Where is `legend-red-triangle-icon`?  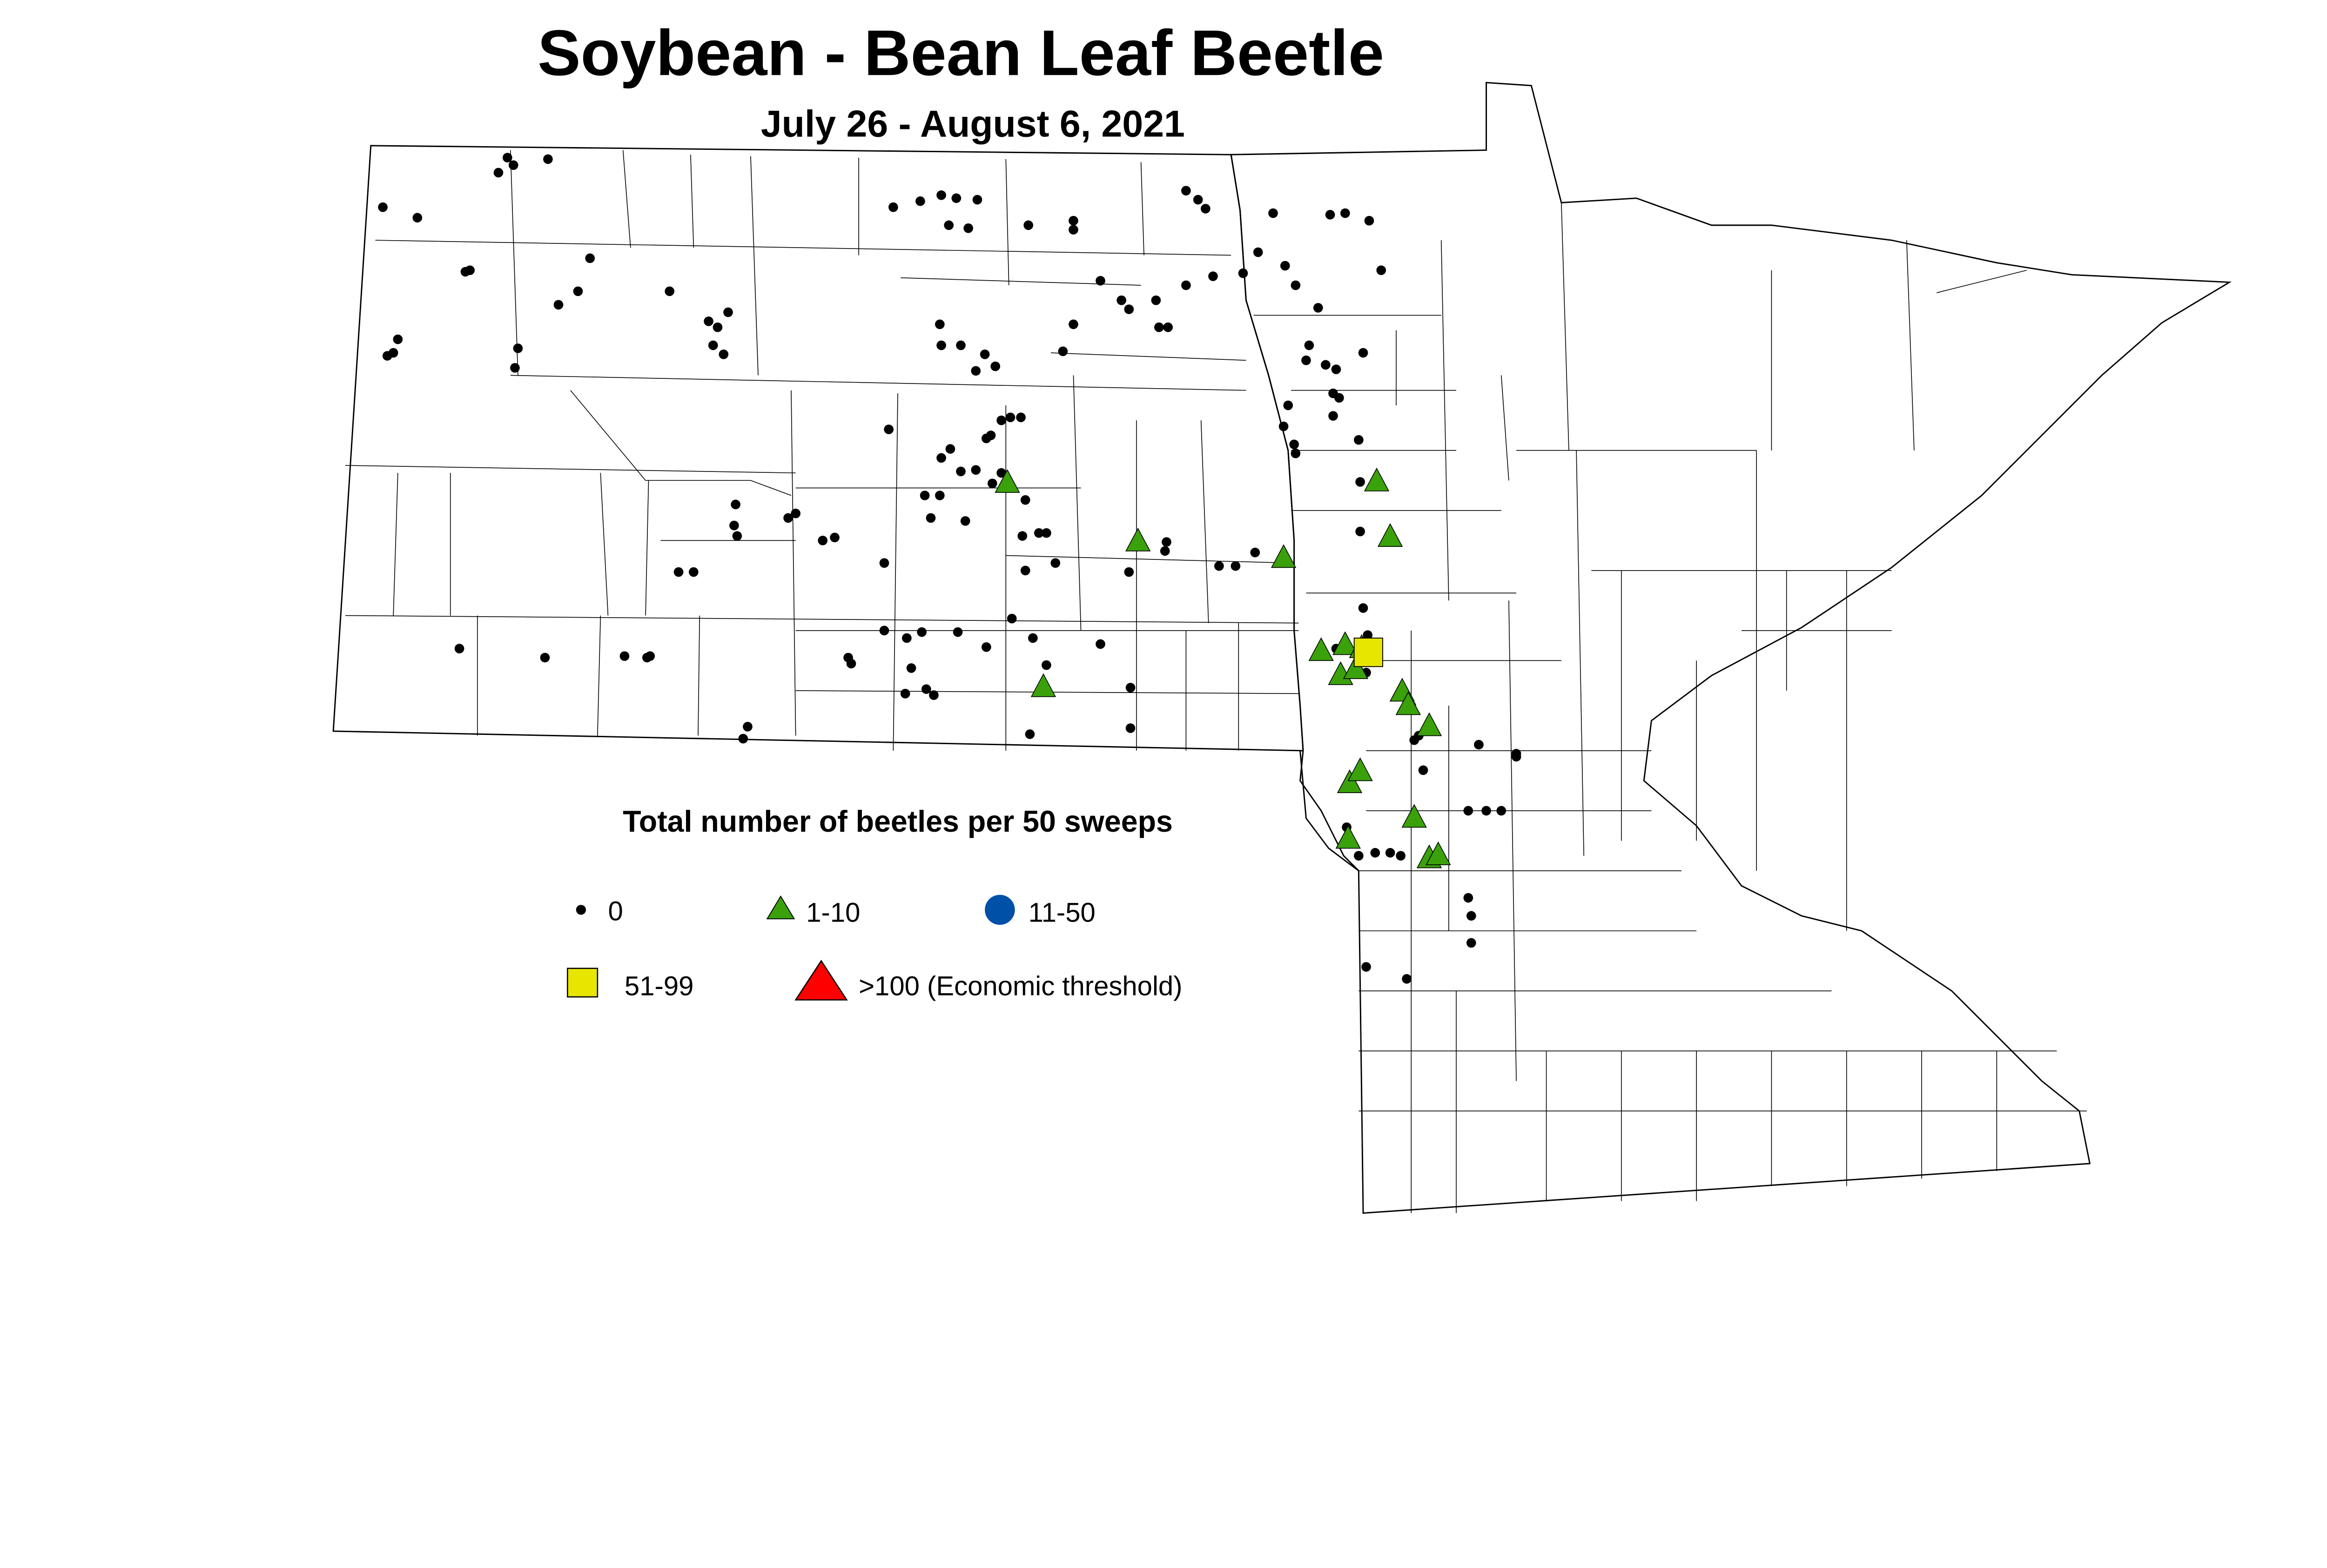 legend-red-triangle-icon is located at coordinates (821, 980).